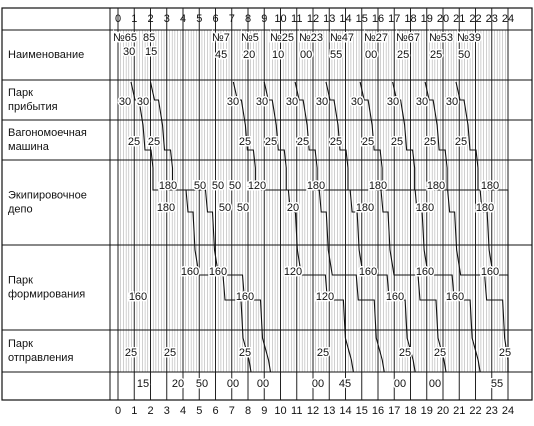  What do you see at coordinates (336, 55) in the screenshot?
I see `train-minutes: 55` at bounding box center [336, 55].